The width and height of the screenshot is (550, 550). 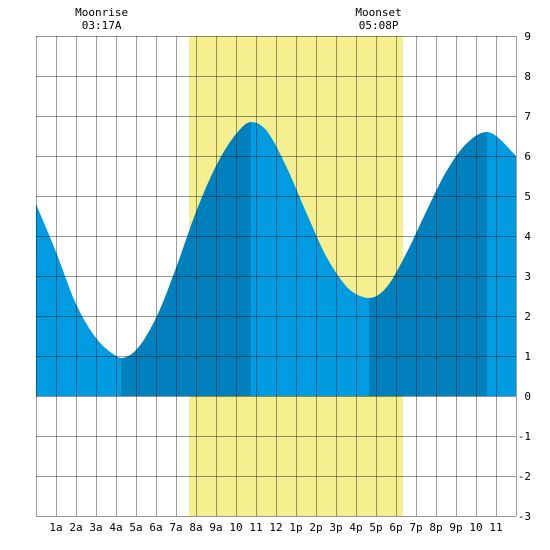 I want to click on y-tick-label: 4, so click(x=527, y=236).